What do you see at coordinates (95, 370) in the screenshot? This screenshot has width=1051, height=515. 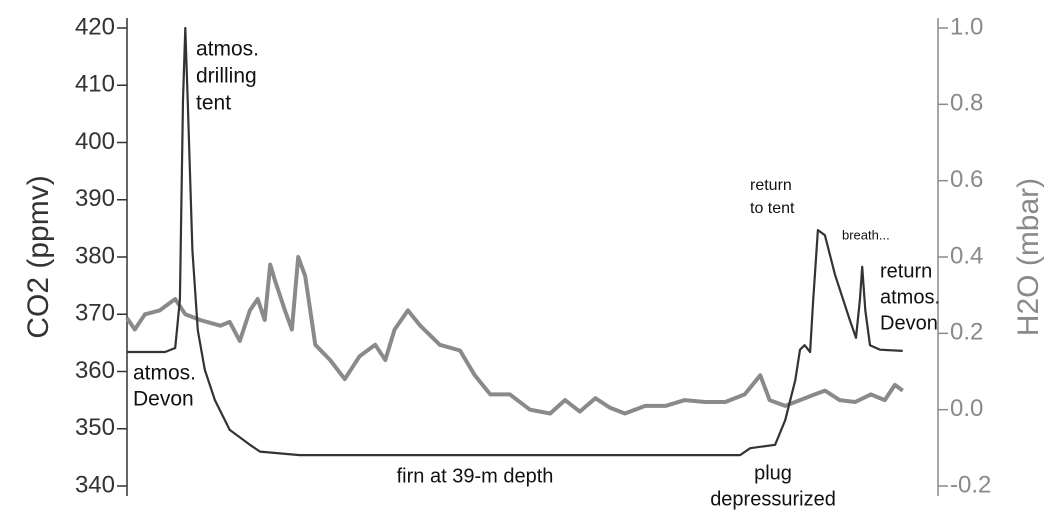 I see `y-tick-label: 360` at bounding box center [95, 370].